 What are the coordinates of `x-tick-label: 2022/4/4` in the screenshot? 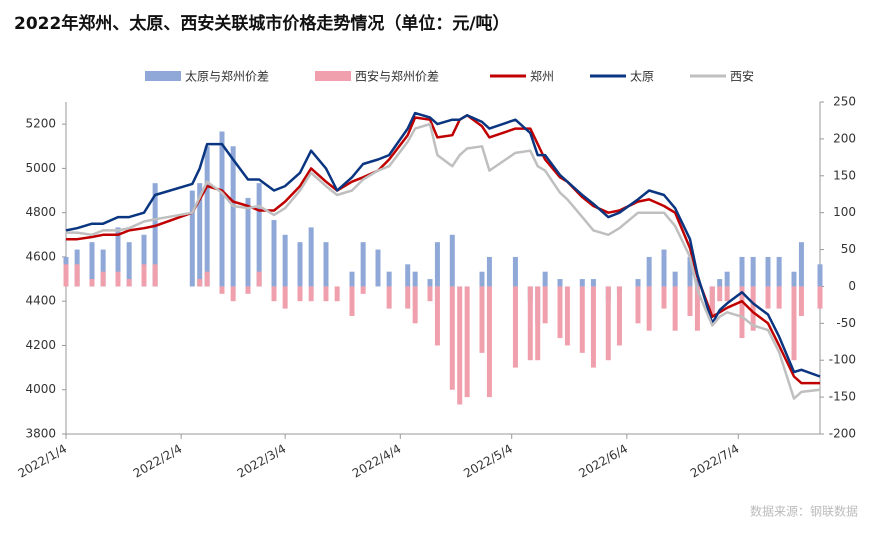 It's located at (377, 461).